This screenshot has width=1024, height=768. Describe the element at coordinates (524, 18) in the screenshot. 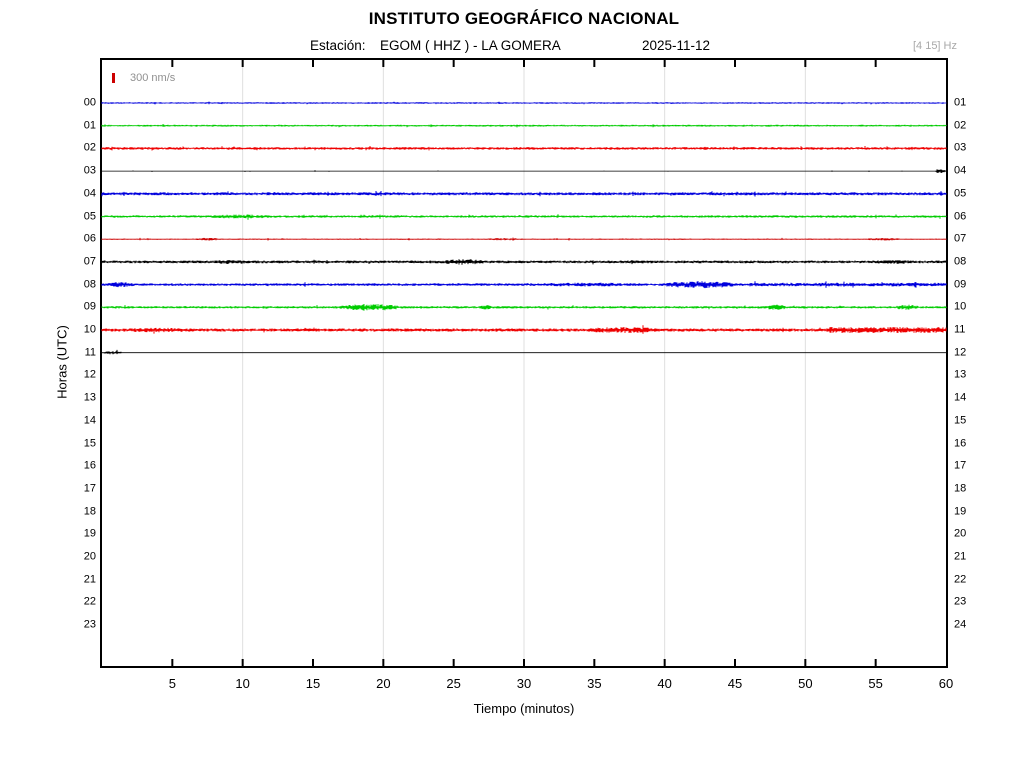

I see `page-title: INSTITUTO GEOGRÁFICO NACIONAL` at that location.